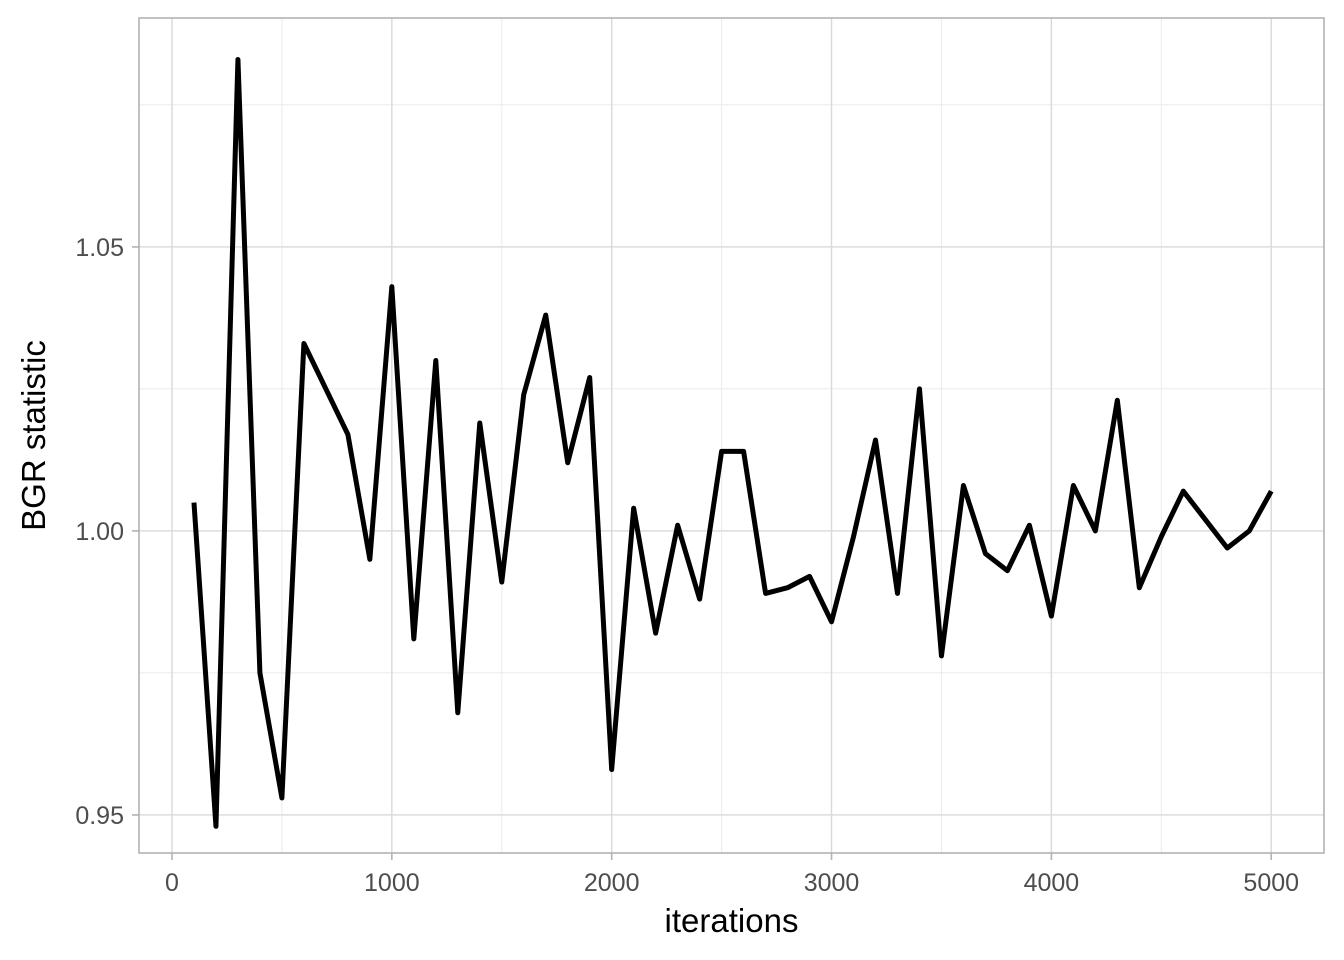  Describe the element at coordinates (99, 532) in the screenshot. I see `y-tick-label: 1.00` at that location.